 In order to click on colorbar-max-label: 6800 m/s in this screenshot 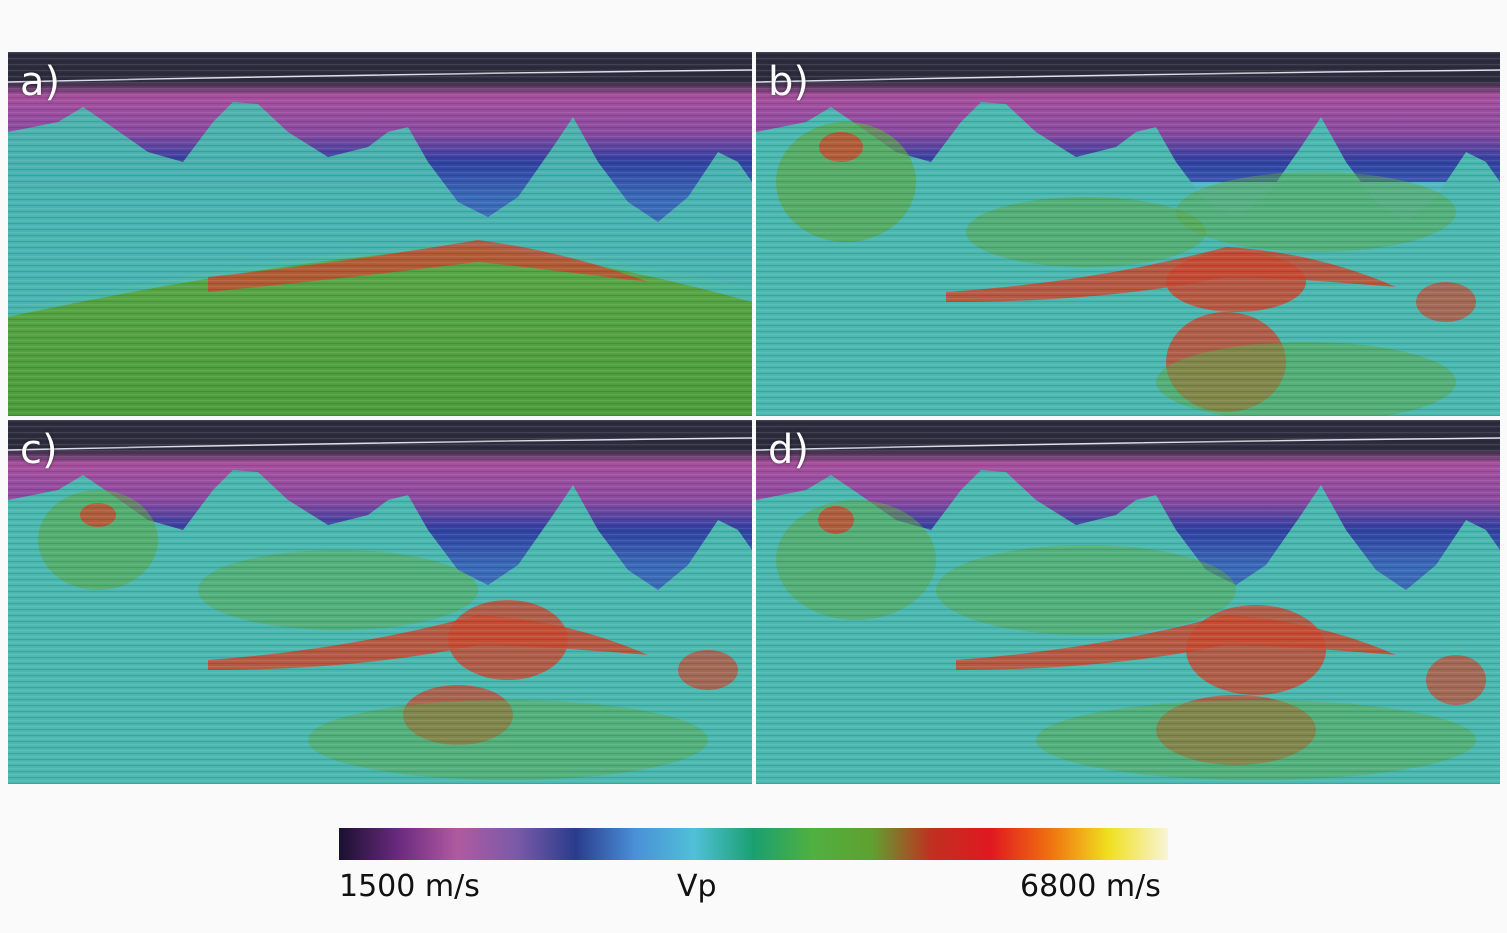, I will do `click(1090, 886)`.